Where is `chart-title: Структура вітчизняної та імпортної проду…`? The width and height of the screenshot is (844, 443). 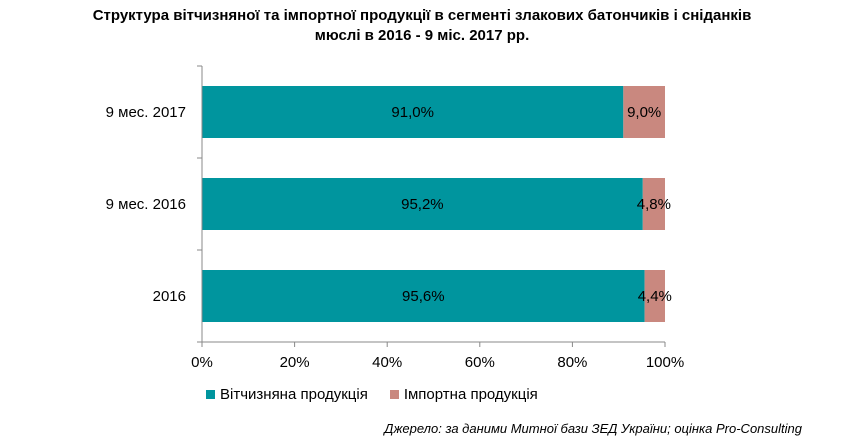
chart-title: Структура вітчизняної та імпортної проду… is located at coordinates (422, 26).